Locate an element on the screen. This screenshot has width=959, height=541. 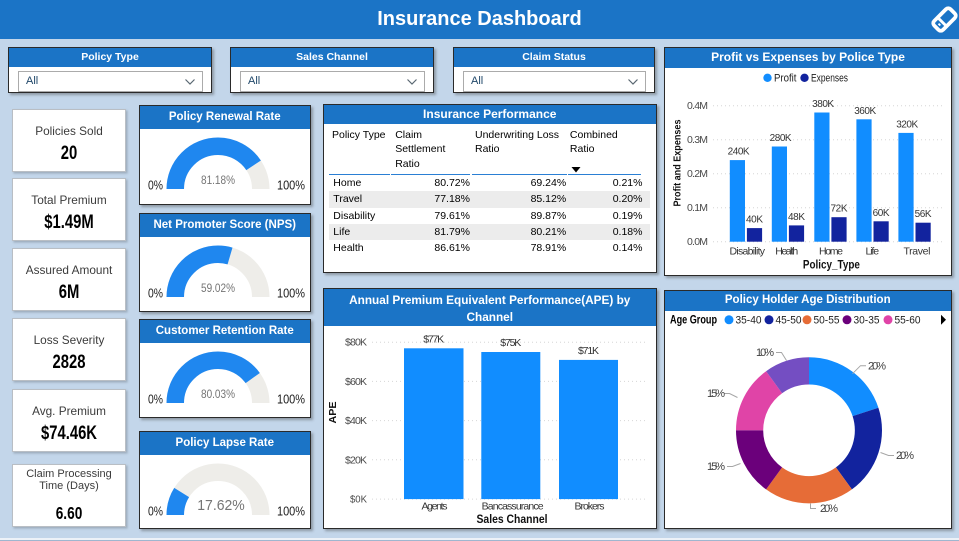
svg-text: Policy_Type is located at coordinates (830, 264).